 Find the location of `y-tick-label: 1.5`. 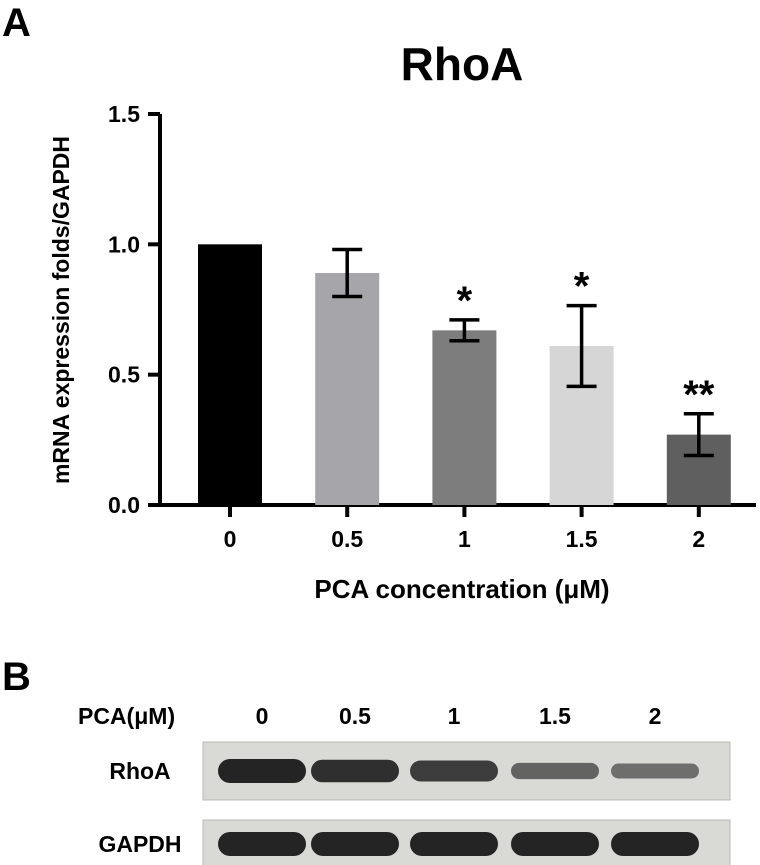

y-tick-label: 1.5 is located at coordinates (124, 114).